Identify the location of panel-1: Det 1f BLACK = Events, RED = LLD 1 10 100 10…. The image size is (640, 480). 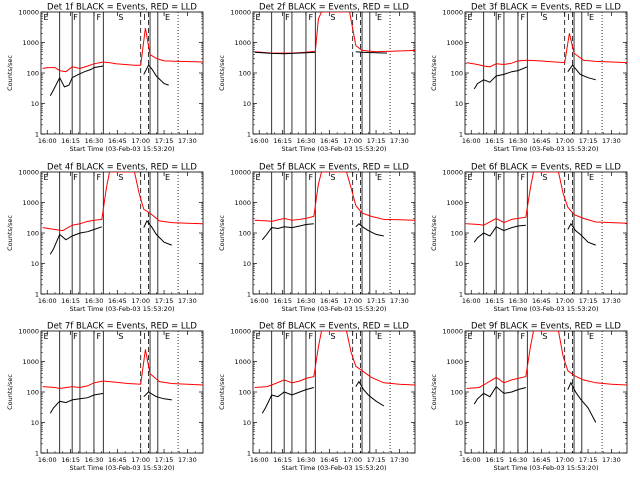
(105, 78).